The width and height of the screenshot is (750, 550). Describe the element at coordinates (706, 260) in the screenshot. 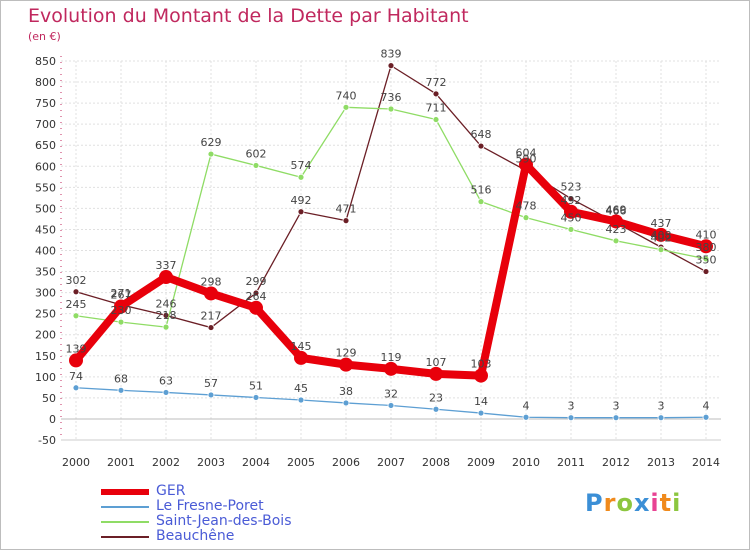

I see `data-label-beauchene: 350` at that location.